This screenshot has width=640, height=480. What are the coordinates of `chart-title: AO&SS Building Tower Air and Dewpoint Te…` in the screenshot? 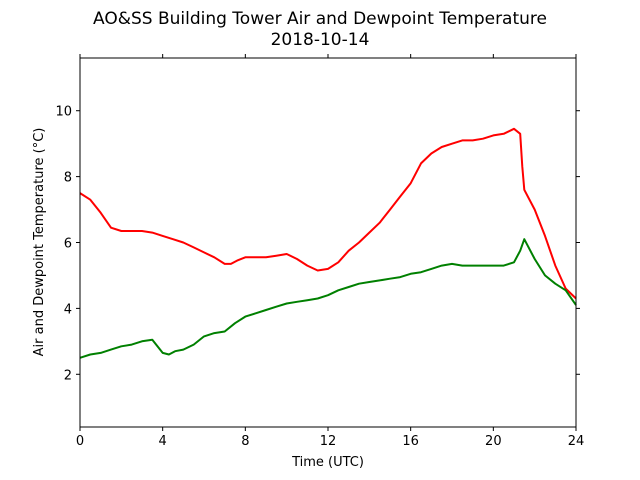 It's located at (320, 19).